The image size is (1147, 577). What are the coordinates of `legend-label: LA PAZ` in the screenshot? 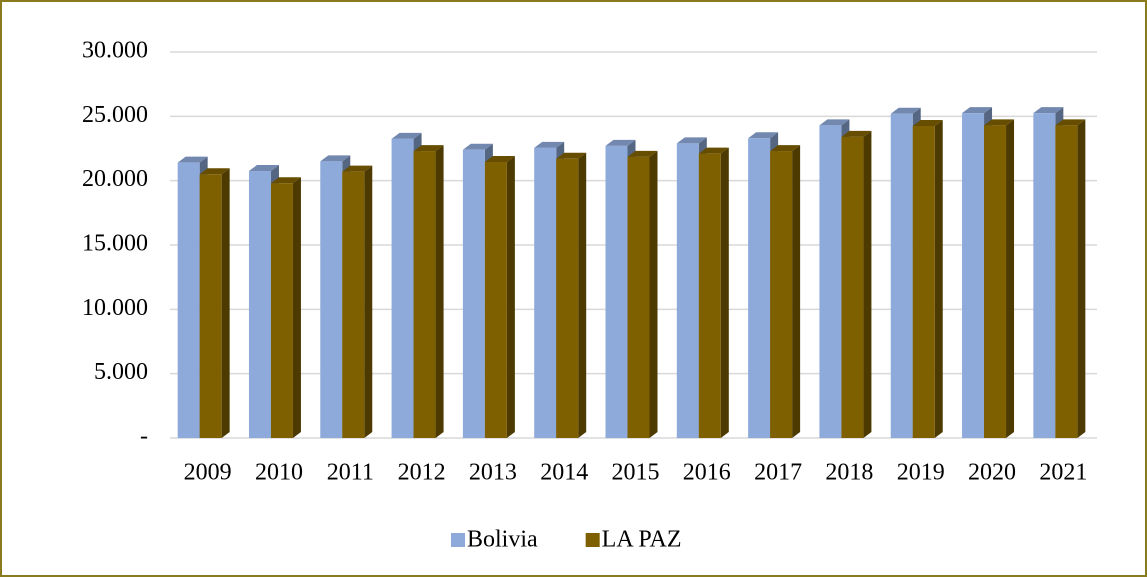 It's located at (642, 540).